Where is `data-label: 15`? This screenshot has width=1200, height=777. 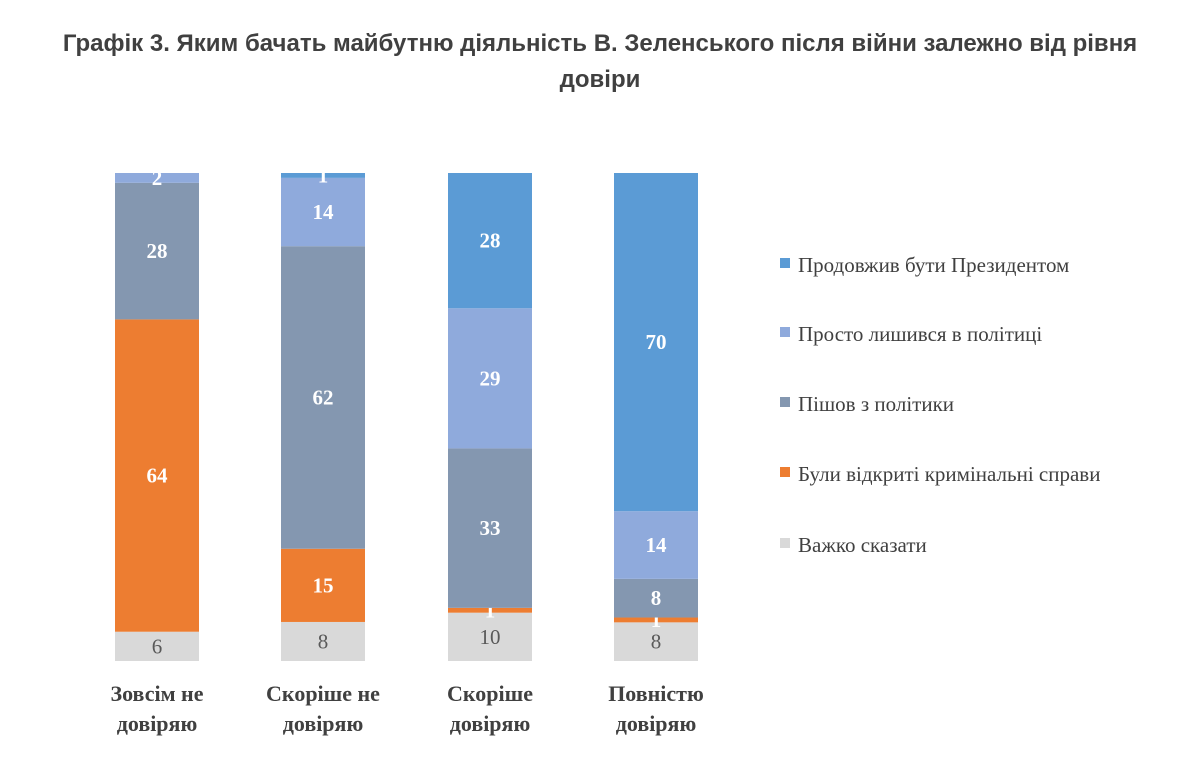
data-label: 15 is located at coordinates (323, 585).